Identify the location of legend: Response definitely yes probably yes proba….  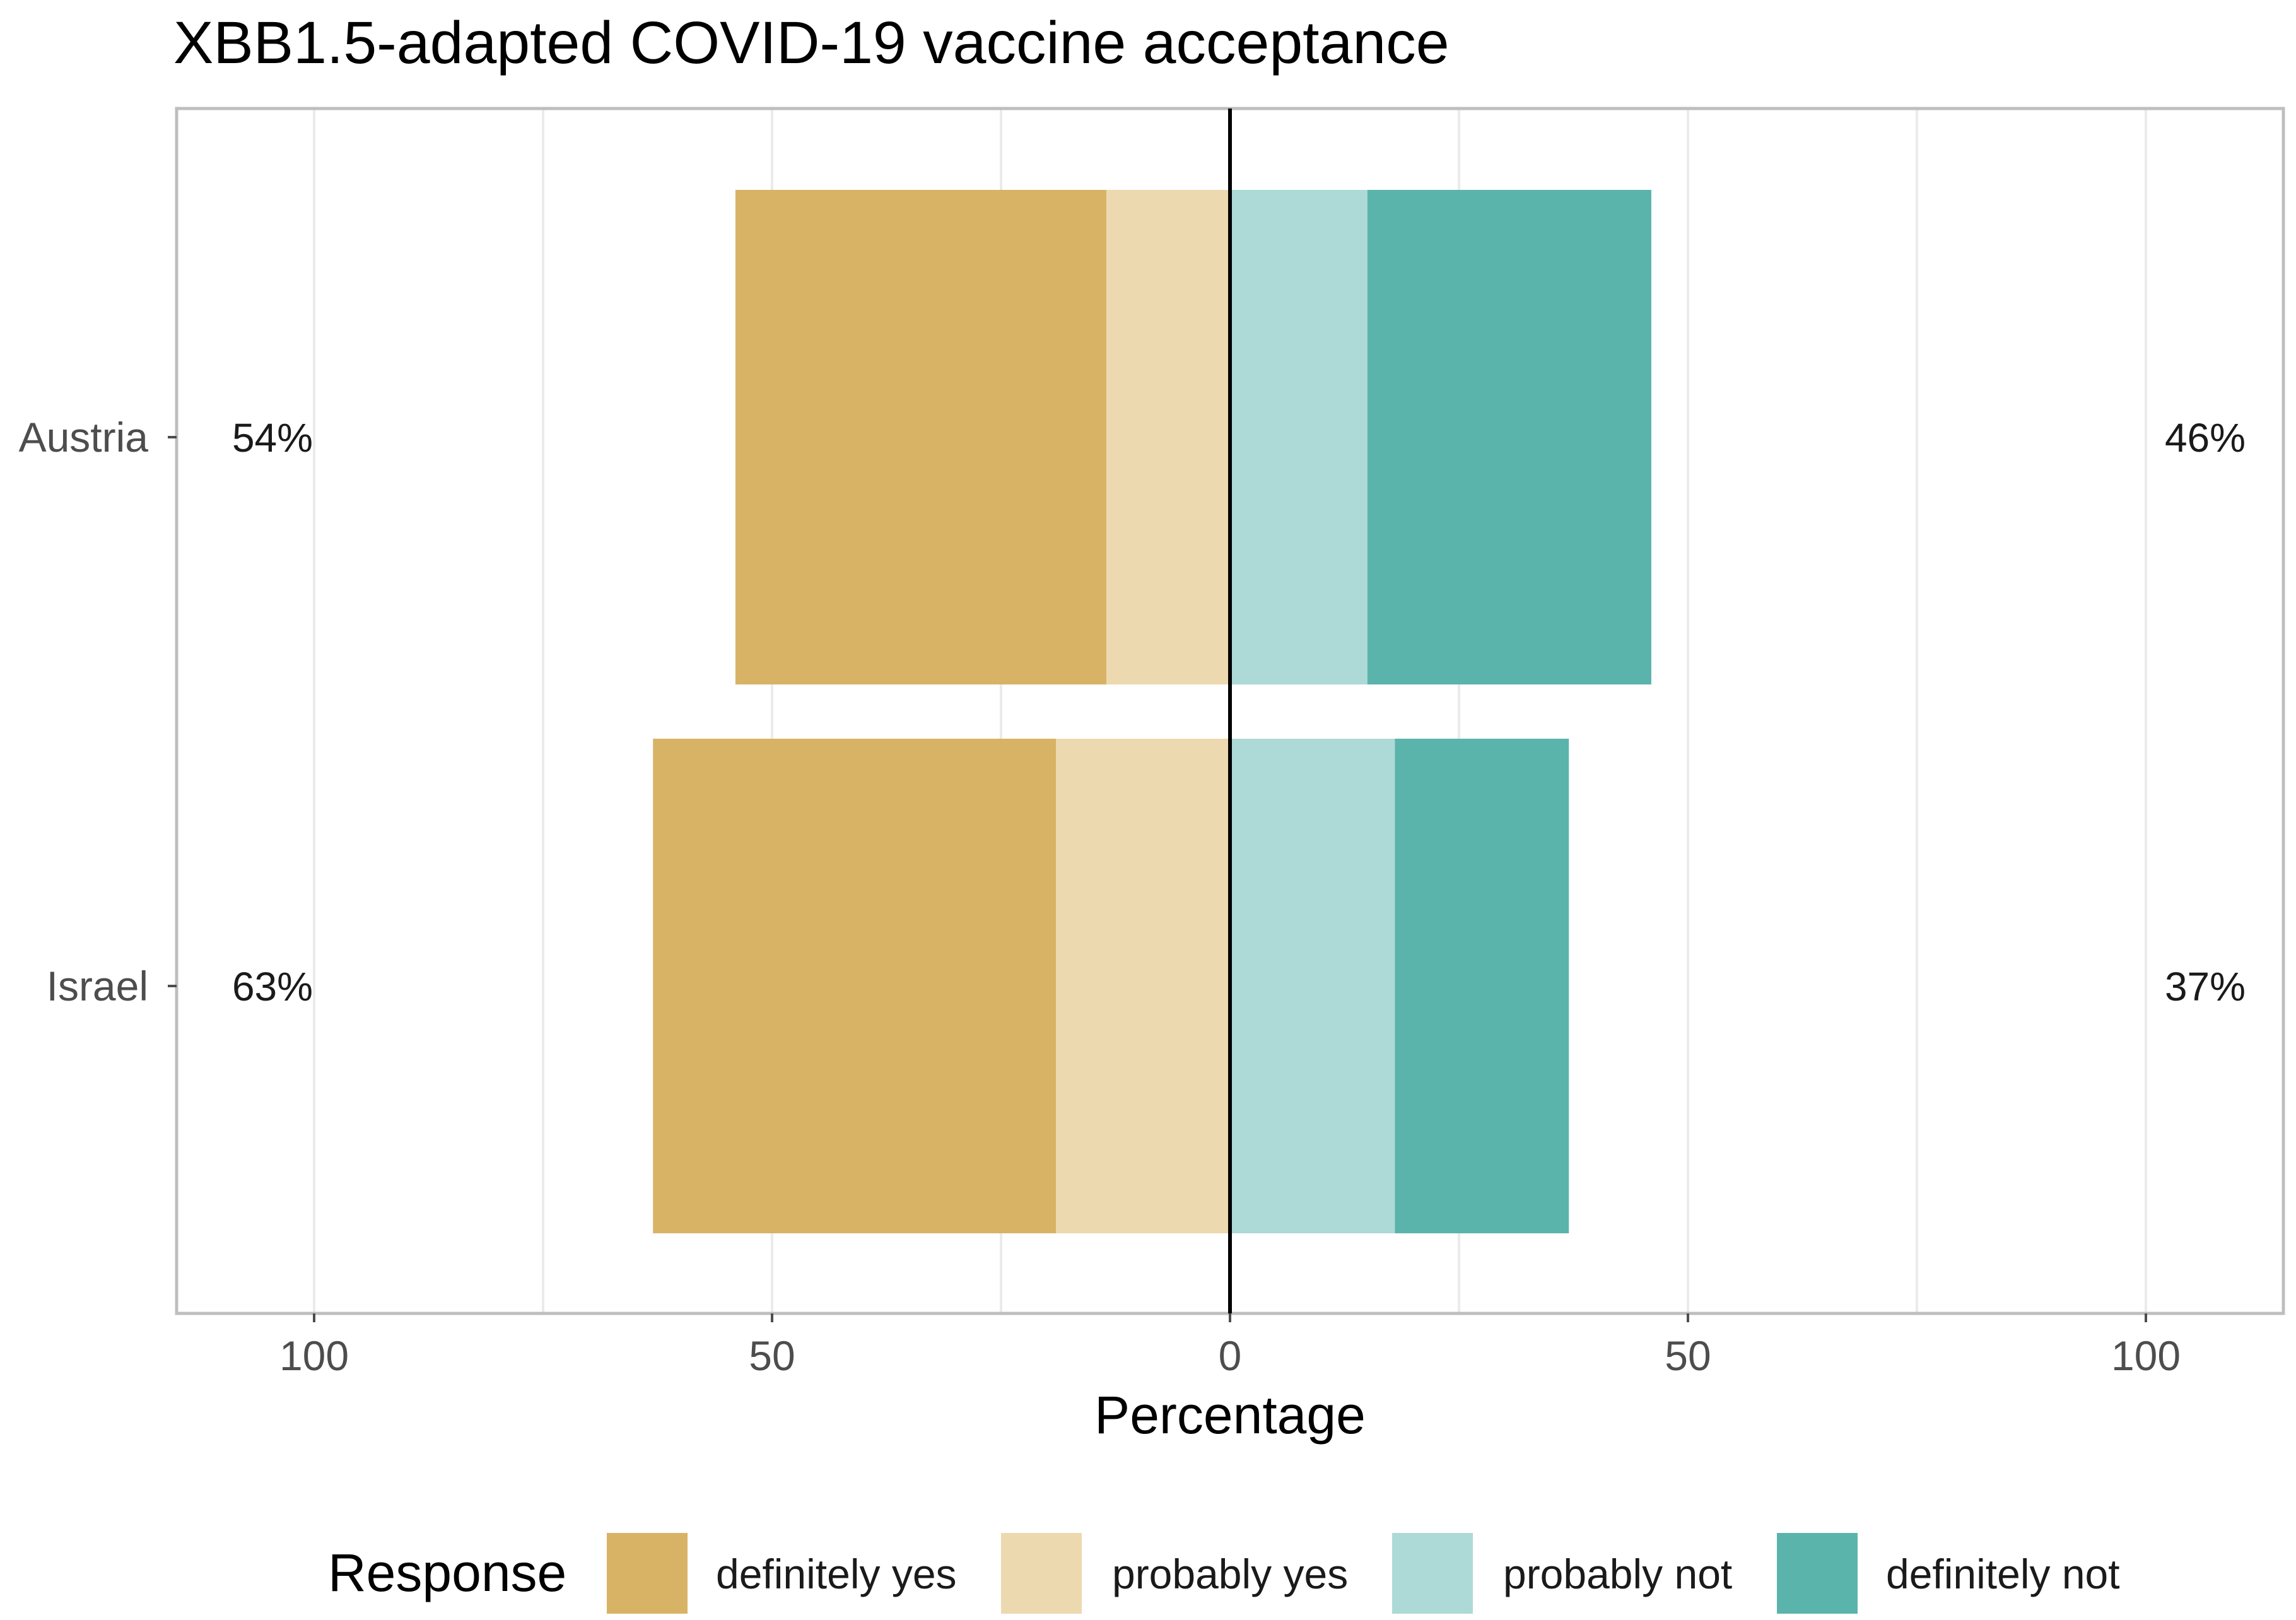
(1224, 1573).